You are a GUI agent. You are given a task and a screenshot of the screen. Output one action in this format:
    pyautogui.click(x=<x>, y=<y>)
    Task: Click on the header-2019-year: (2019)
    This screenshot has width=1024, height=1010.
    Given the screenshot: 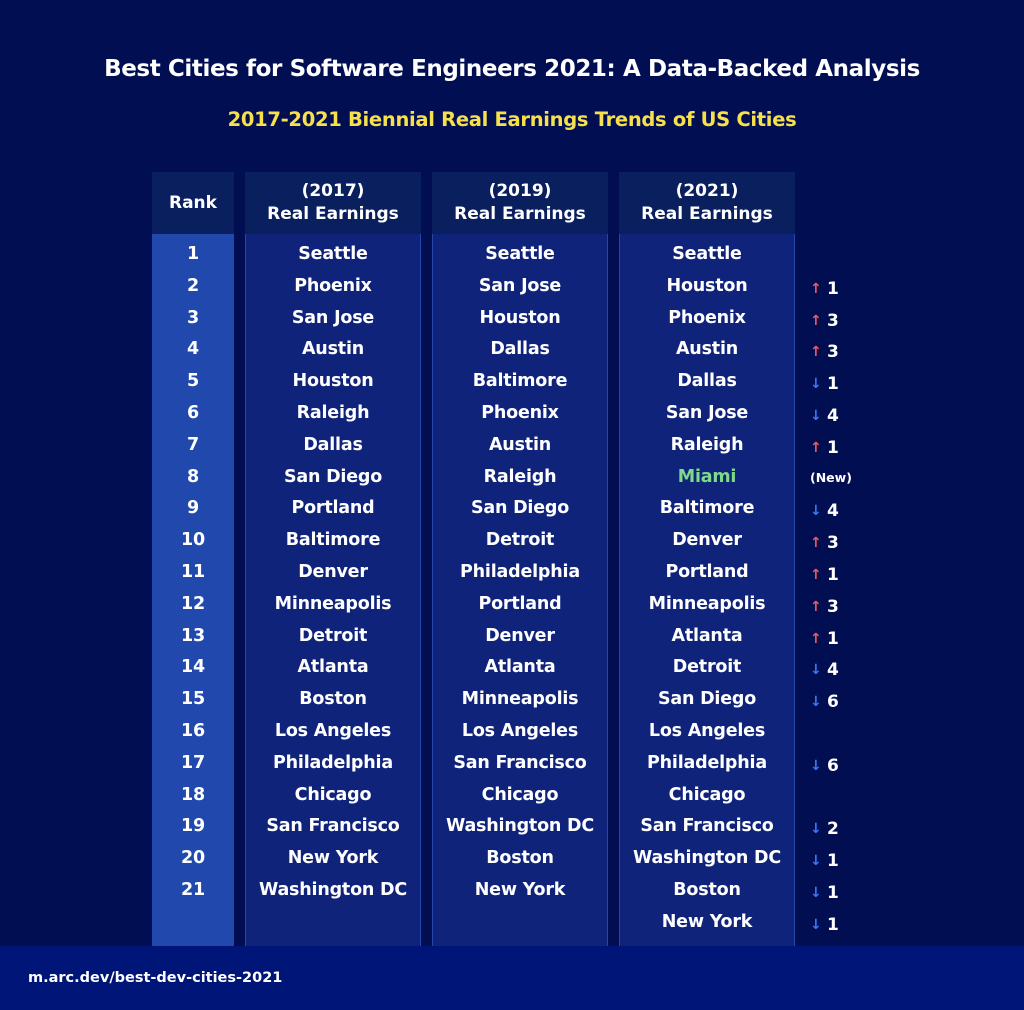 What is the action you would take?
    pyautogui.click(x=520, y=191)
    